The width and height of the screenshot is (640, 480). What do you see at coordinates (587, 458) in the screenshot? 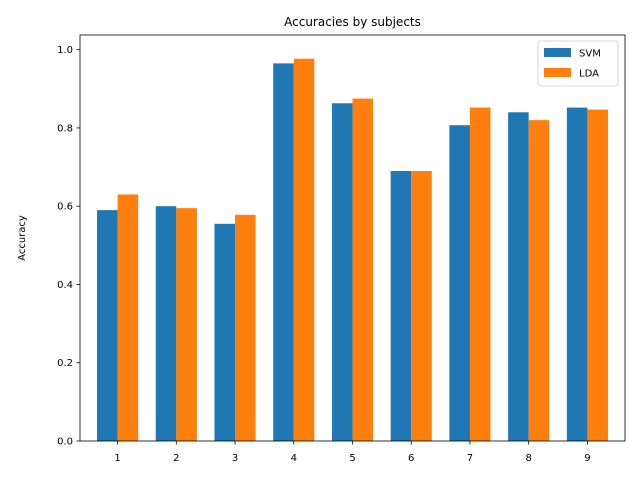
I see `x-tick-label: 9` at bounding box center [587, 458].